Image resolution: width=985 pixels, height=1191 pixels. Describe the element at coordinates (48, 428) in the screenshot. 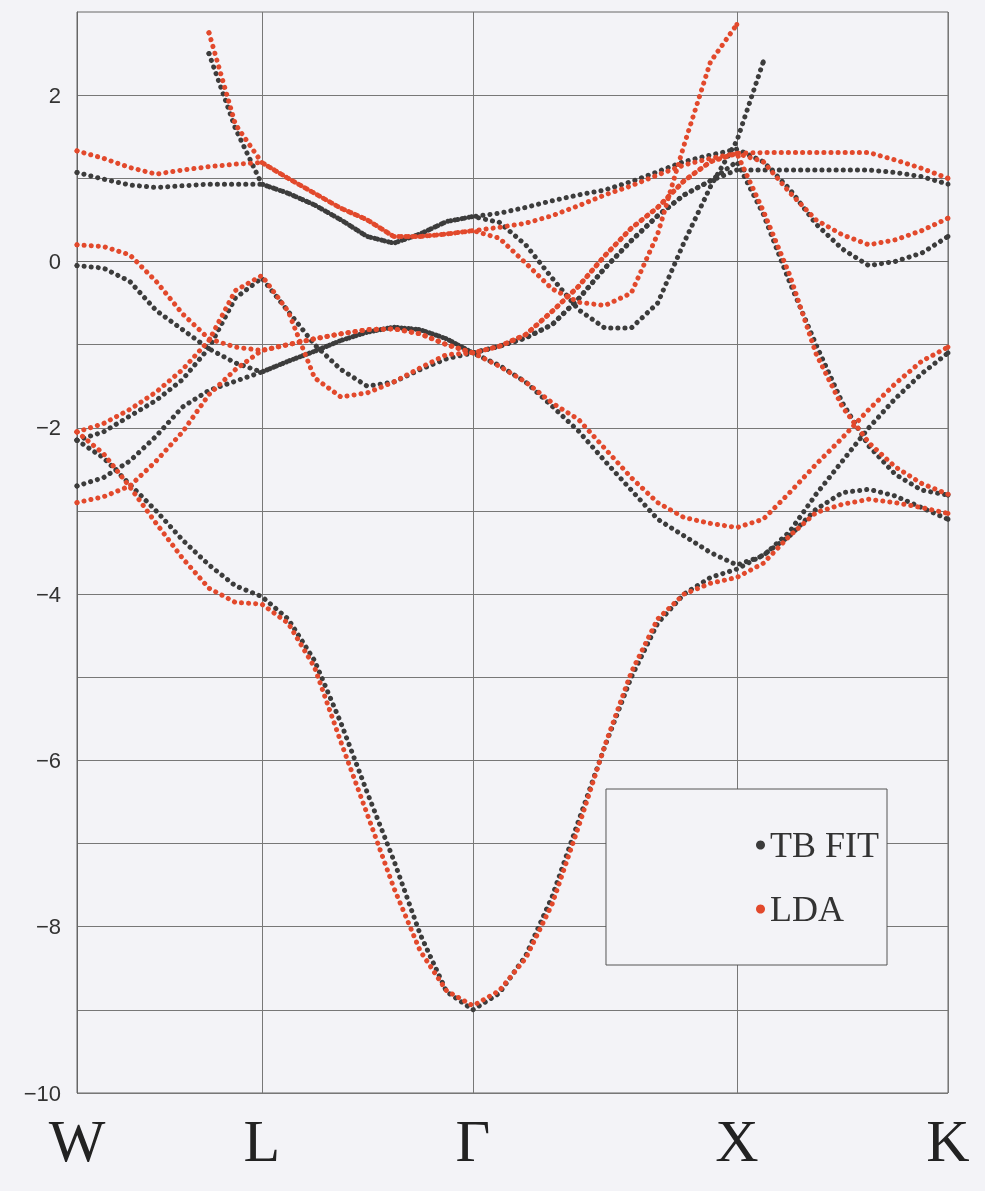

I see `y-tick-label: −2` at that location.